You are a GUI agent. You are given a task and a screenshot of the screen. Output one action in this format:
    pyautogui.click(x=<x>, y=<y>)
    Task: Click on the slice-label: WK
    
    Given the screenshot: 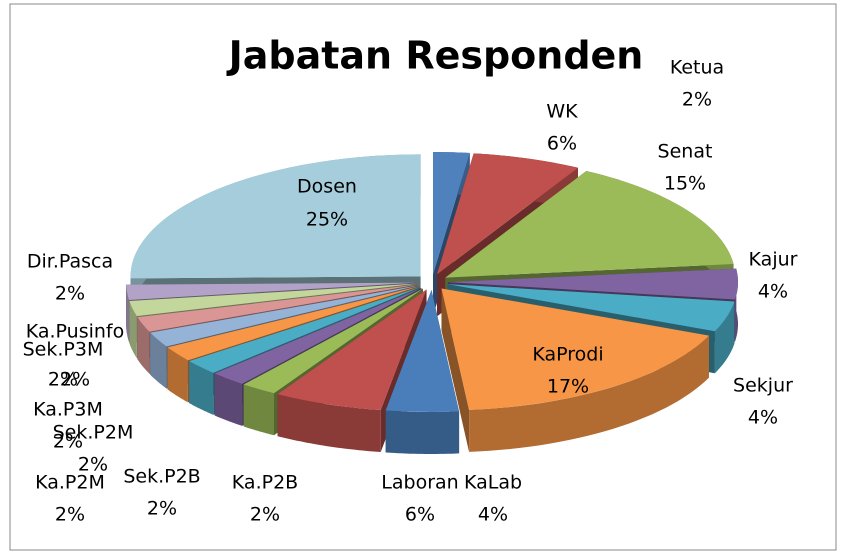 What is the action you would take?
    pyautogui.click(x=562, y=112)
    